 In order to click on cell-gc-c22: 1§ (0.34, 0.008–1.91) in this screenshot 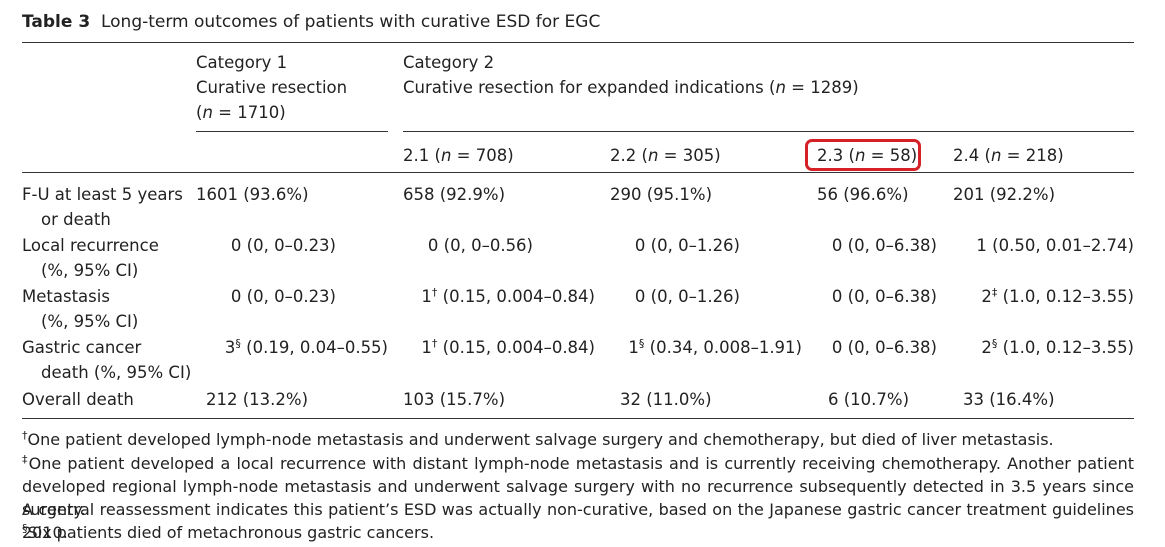, I will do `click(715, 347)`.